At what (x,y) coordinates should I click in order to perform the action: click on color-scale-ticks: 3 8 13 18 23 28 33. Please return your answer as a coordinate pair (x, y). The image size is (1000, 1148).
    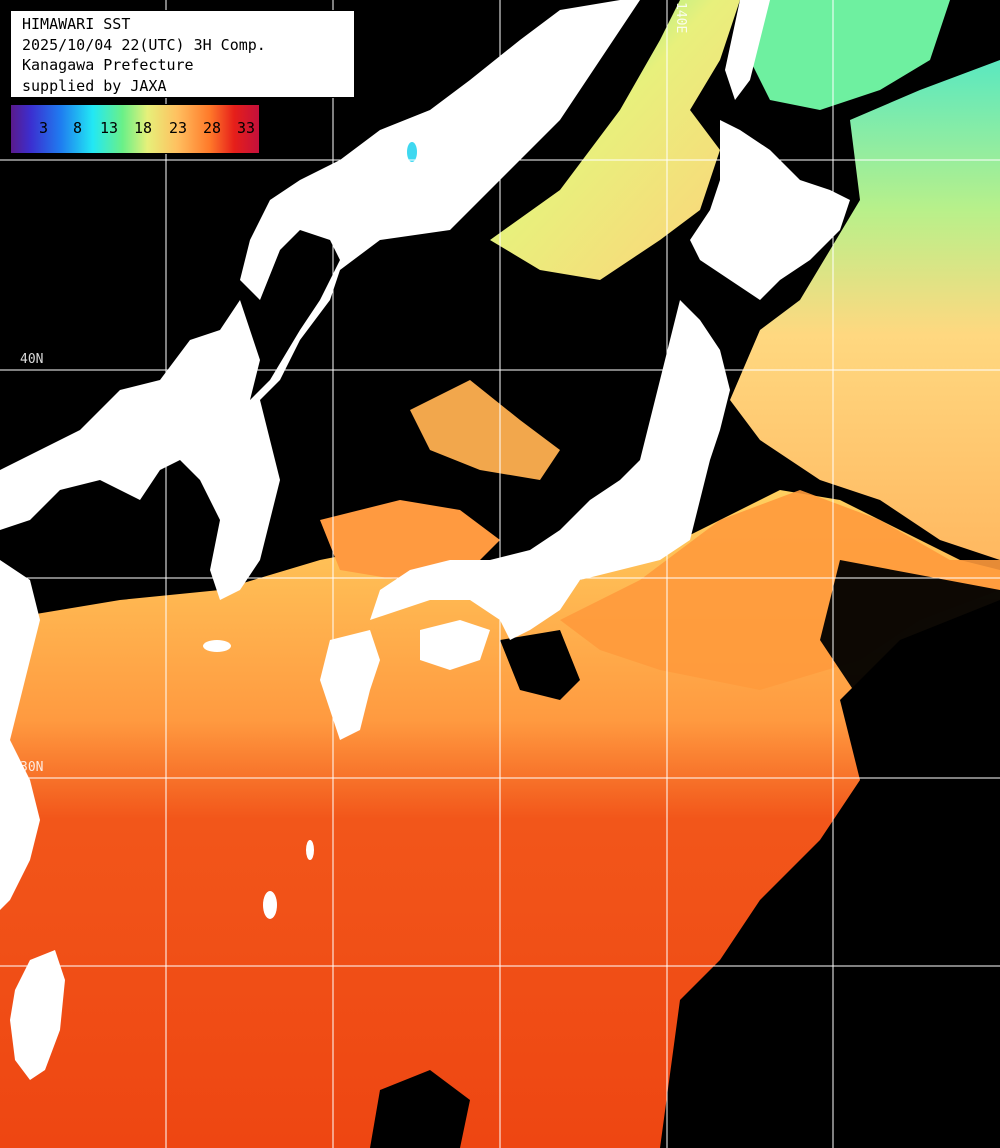
    Looking at the image, I should click on (135, 129).